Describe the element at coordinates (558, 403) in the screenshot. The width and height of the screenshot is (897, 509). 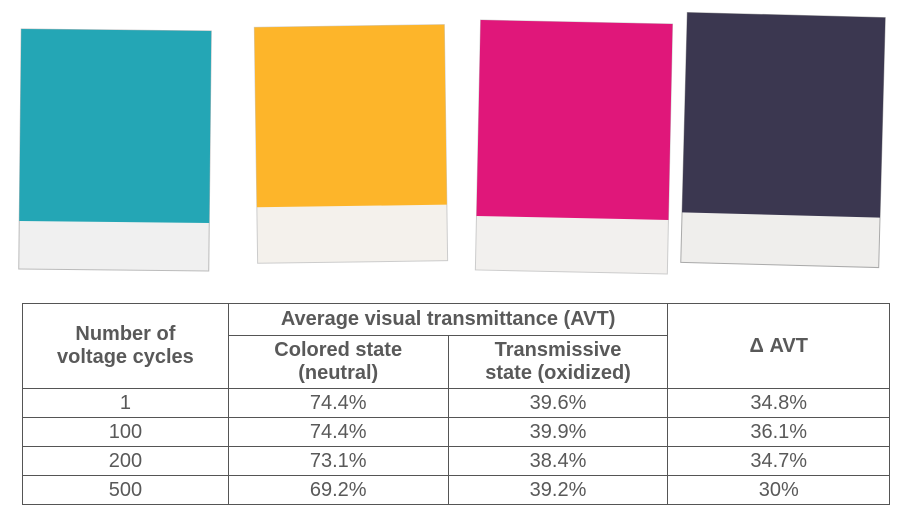
I see `table-cell: 39.6%` at that location.